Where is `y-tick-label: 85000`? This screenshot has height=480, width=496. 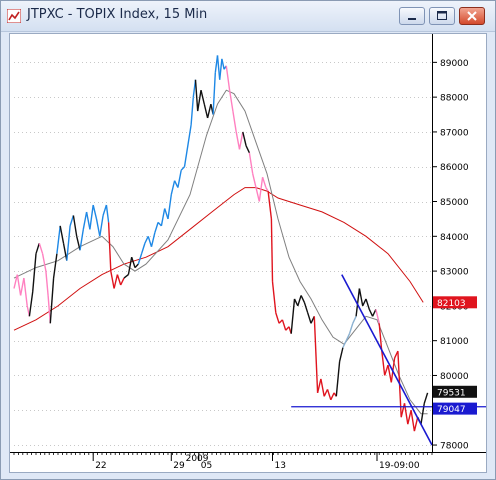 y-tick-label: 85000 is located at coordinates (454, 203).